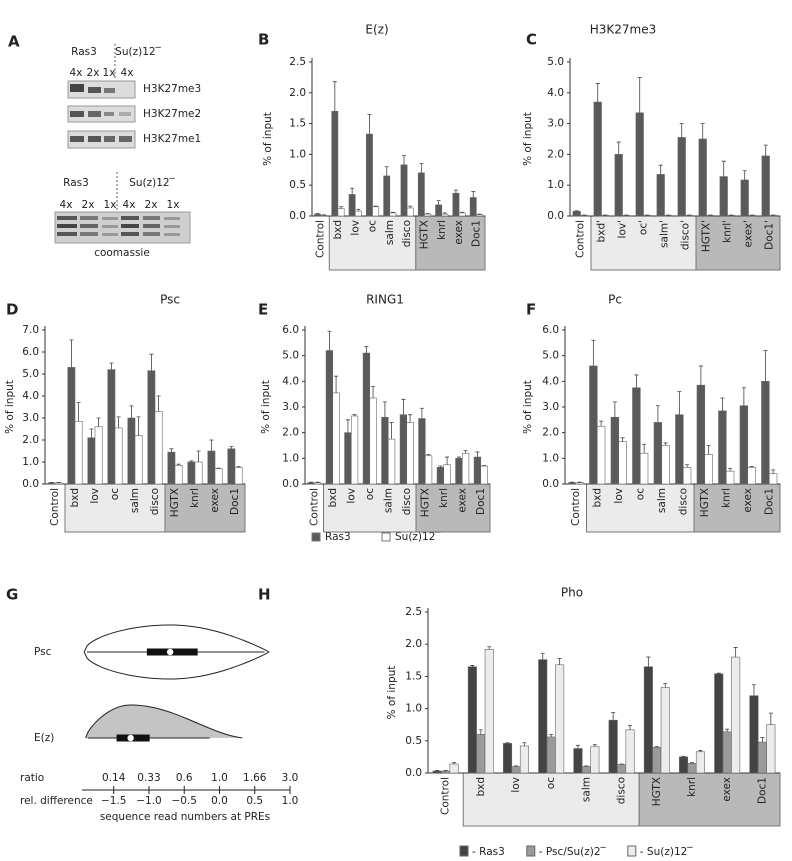 This screenshot has width=792, height=861. Describe the element at coordinates (32, 778) in the screenshot. I see `ratio-name: ratio` at that location.